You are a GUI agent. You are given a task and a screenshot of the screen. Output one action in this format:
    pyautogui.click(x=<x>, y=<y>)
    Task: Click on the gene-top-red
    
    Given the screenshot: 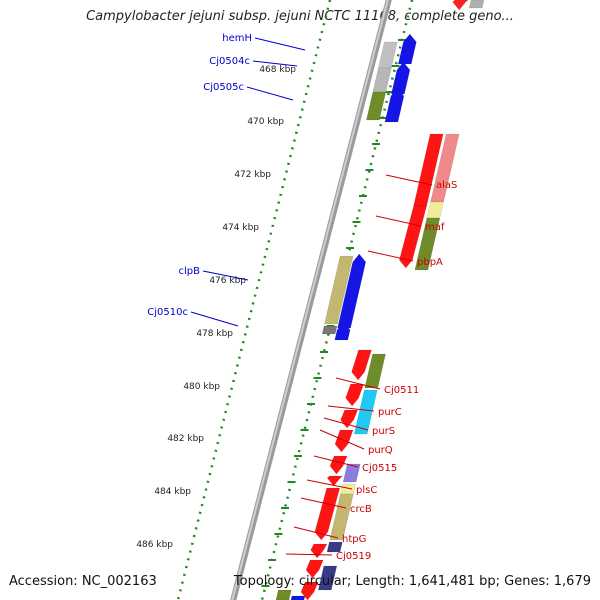 What is the action you would take?
    pyautogui.click(x=460, y=5)
    